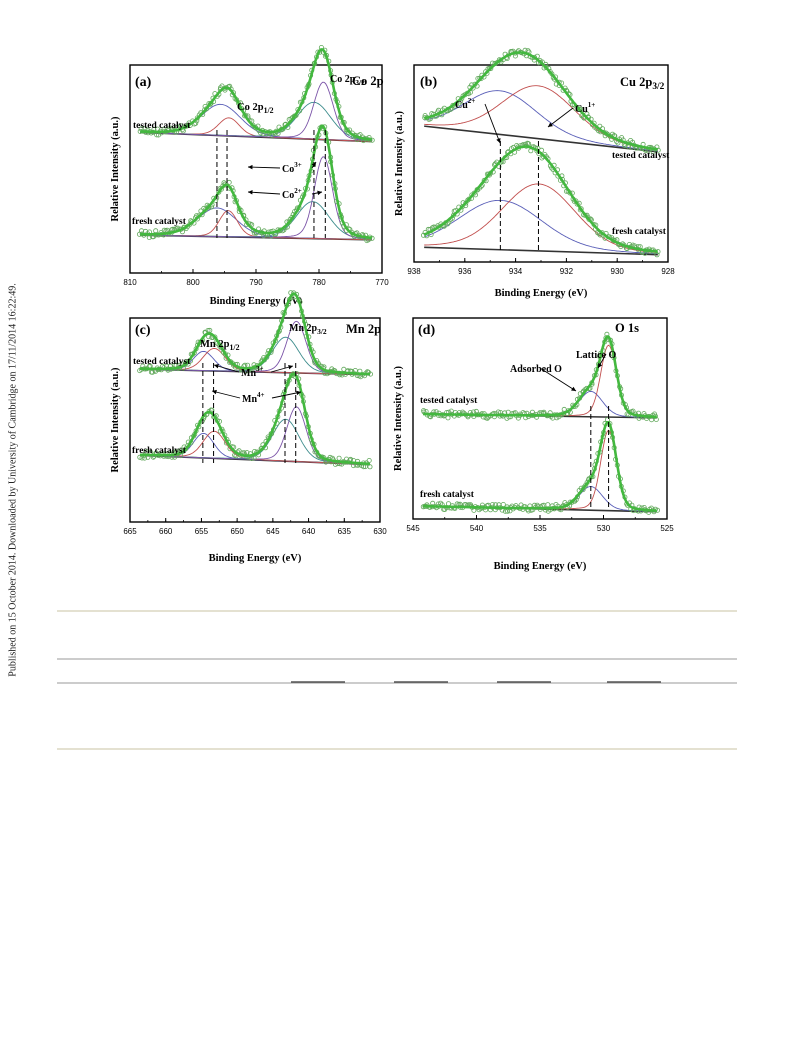  I want to click on species-label: Mn4+, so click(253, 398).